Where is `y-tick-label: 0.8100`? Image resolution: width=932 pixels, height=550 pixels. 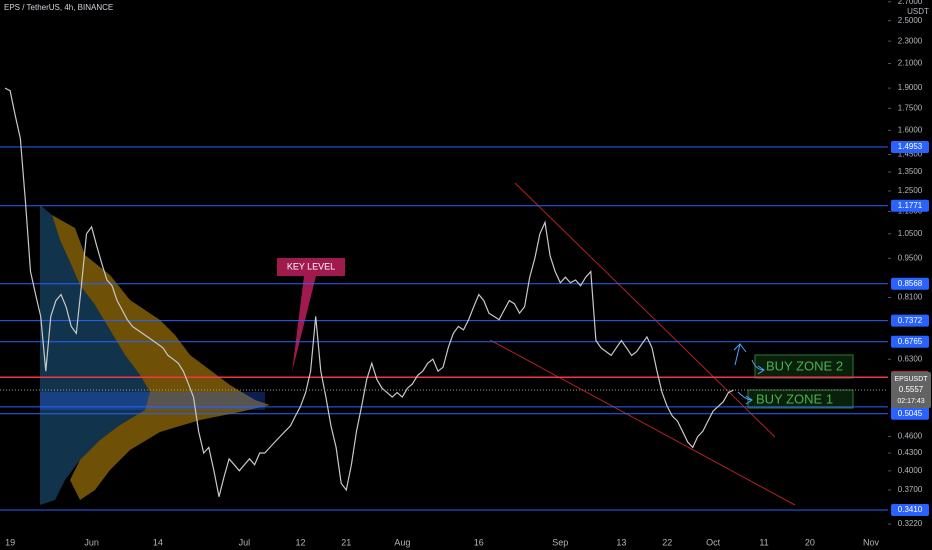 y-tick-label: 0.8100 is located at coordinates (910, 297).